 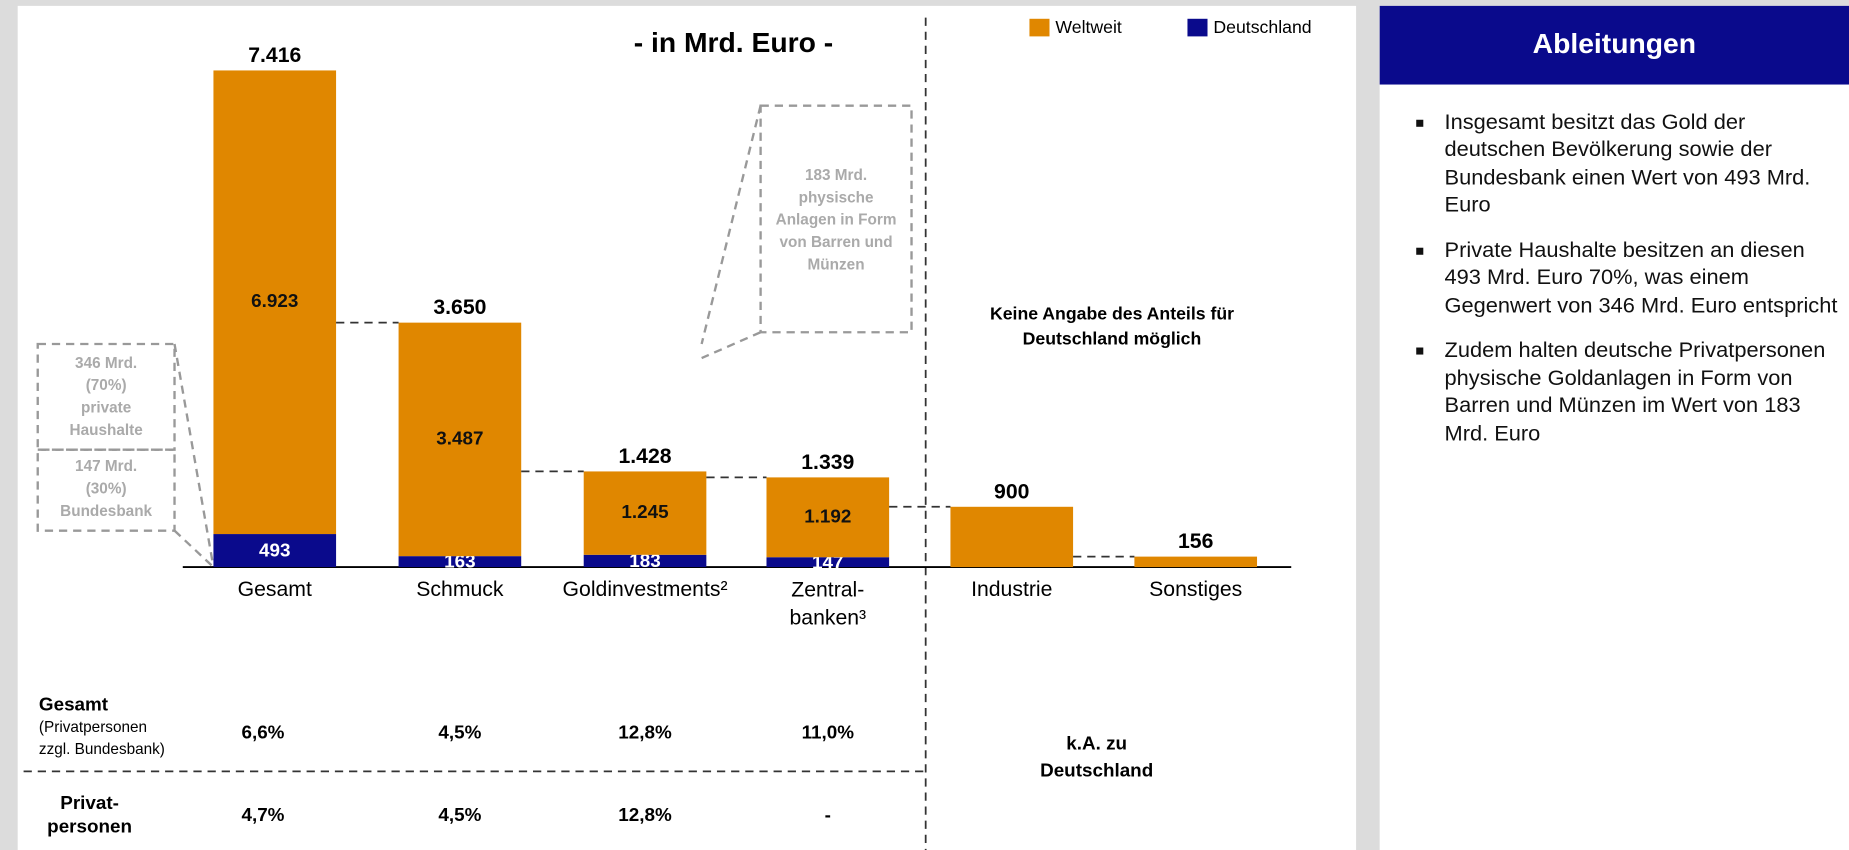 I want to click on legend-label: Deutschland, so click(x=1262, y=27).